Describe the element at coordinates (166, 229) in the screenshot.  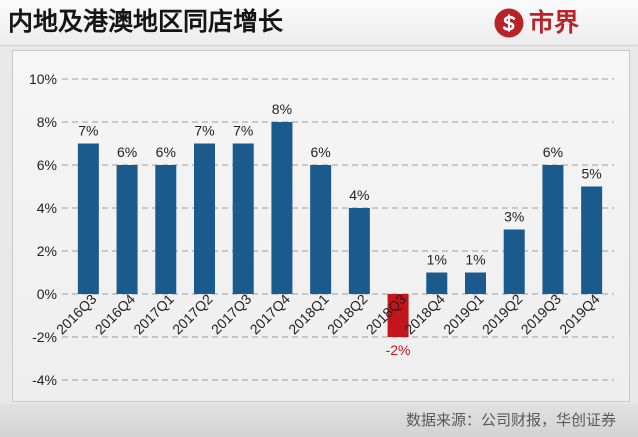
I see `bar-2017q1` at that location.